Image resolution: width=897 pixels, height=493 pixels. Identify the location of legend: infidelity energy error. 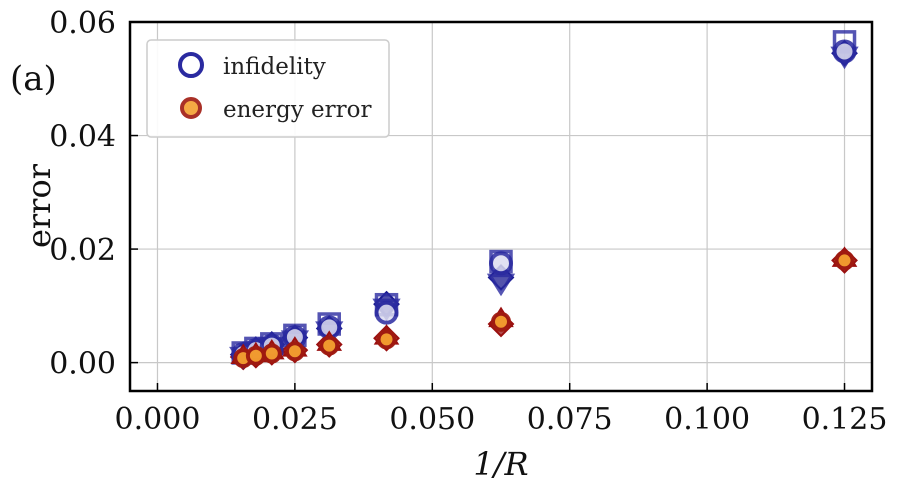
(268, 88).